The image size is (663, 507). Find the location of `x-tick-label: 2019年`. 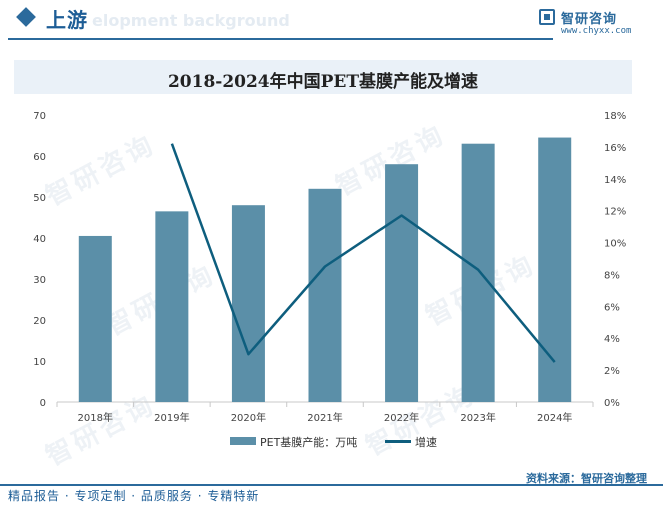

x-tick-label: 2019年 is located at coordinates (171, 417).